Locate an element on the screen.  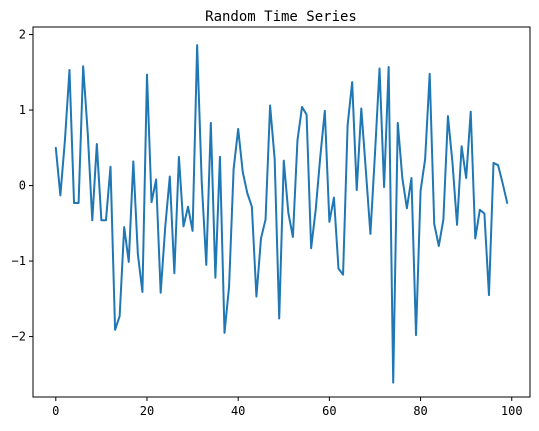
y-tick-label: 1 is located at coordinates (22, 110).